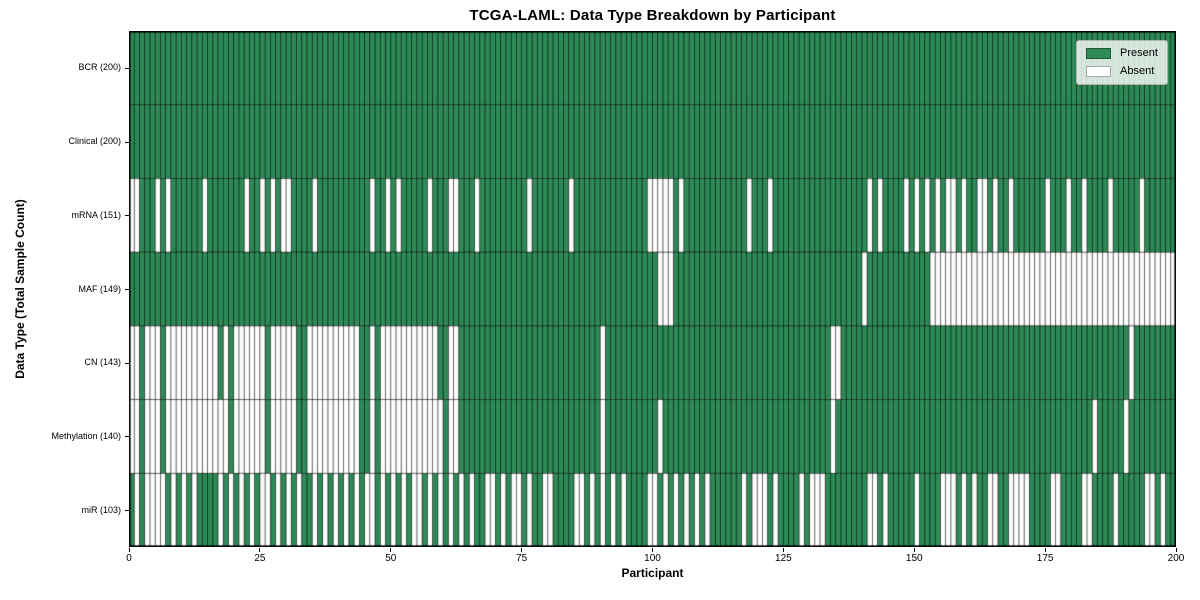 This screenshot has height=600, width=1200. What do you see at coordinates (914, 558) in the screenshot?
I see `x-tick-label: 150` at bounding box center [914, 558].